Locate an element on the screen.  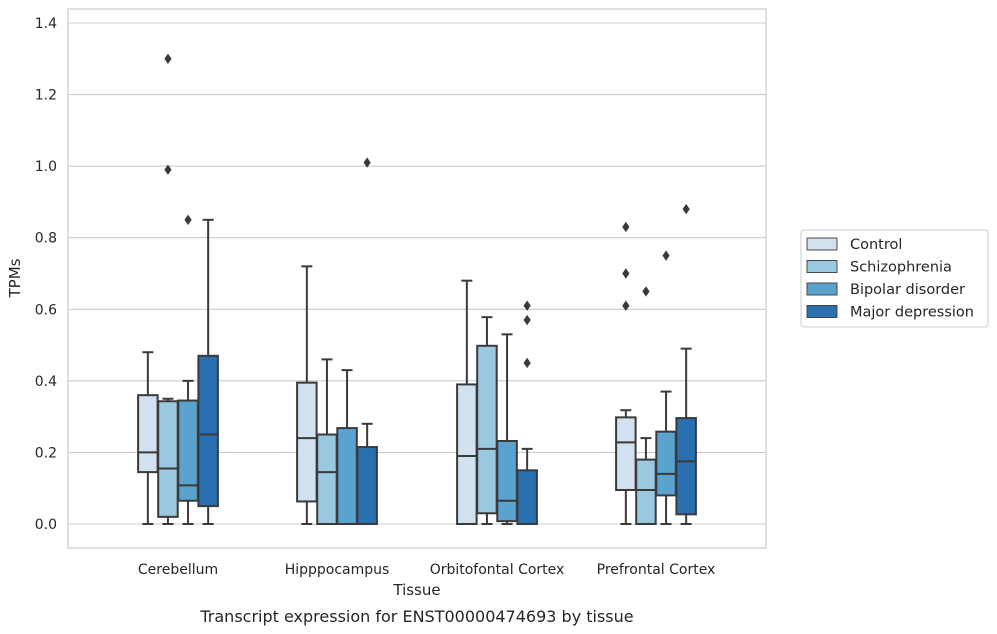
y-tick-label: 0.0 is located at coordinates (46, 525).